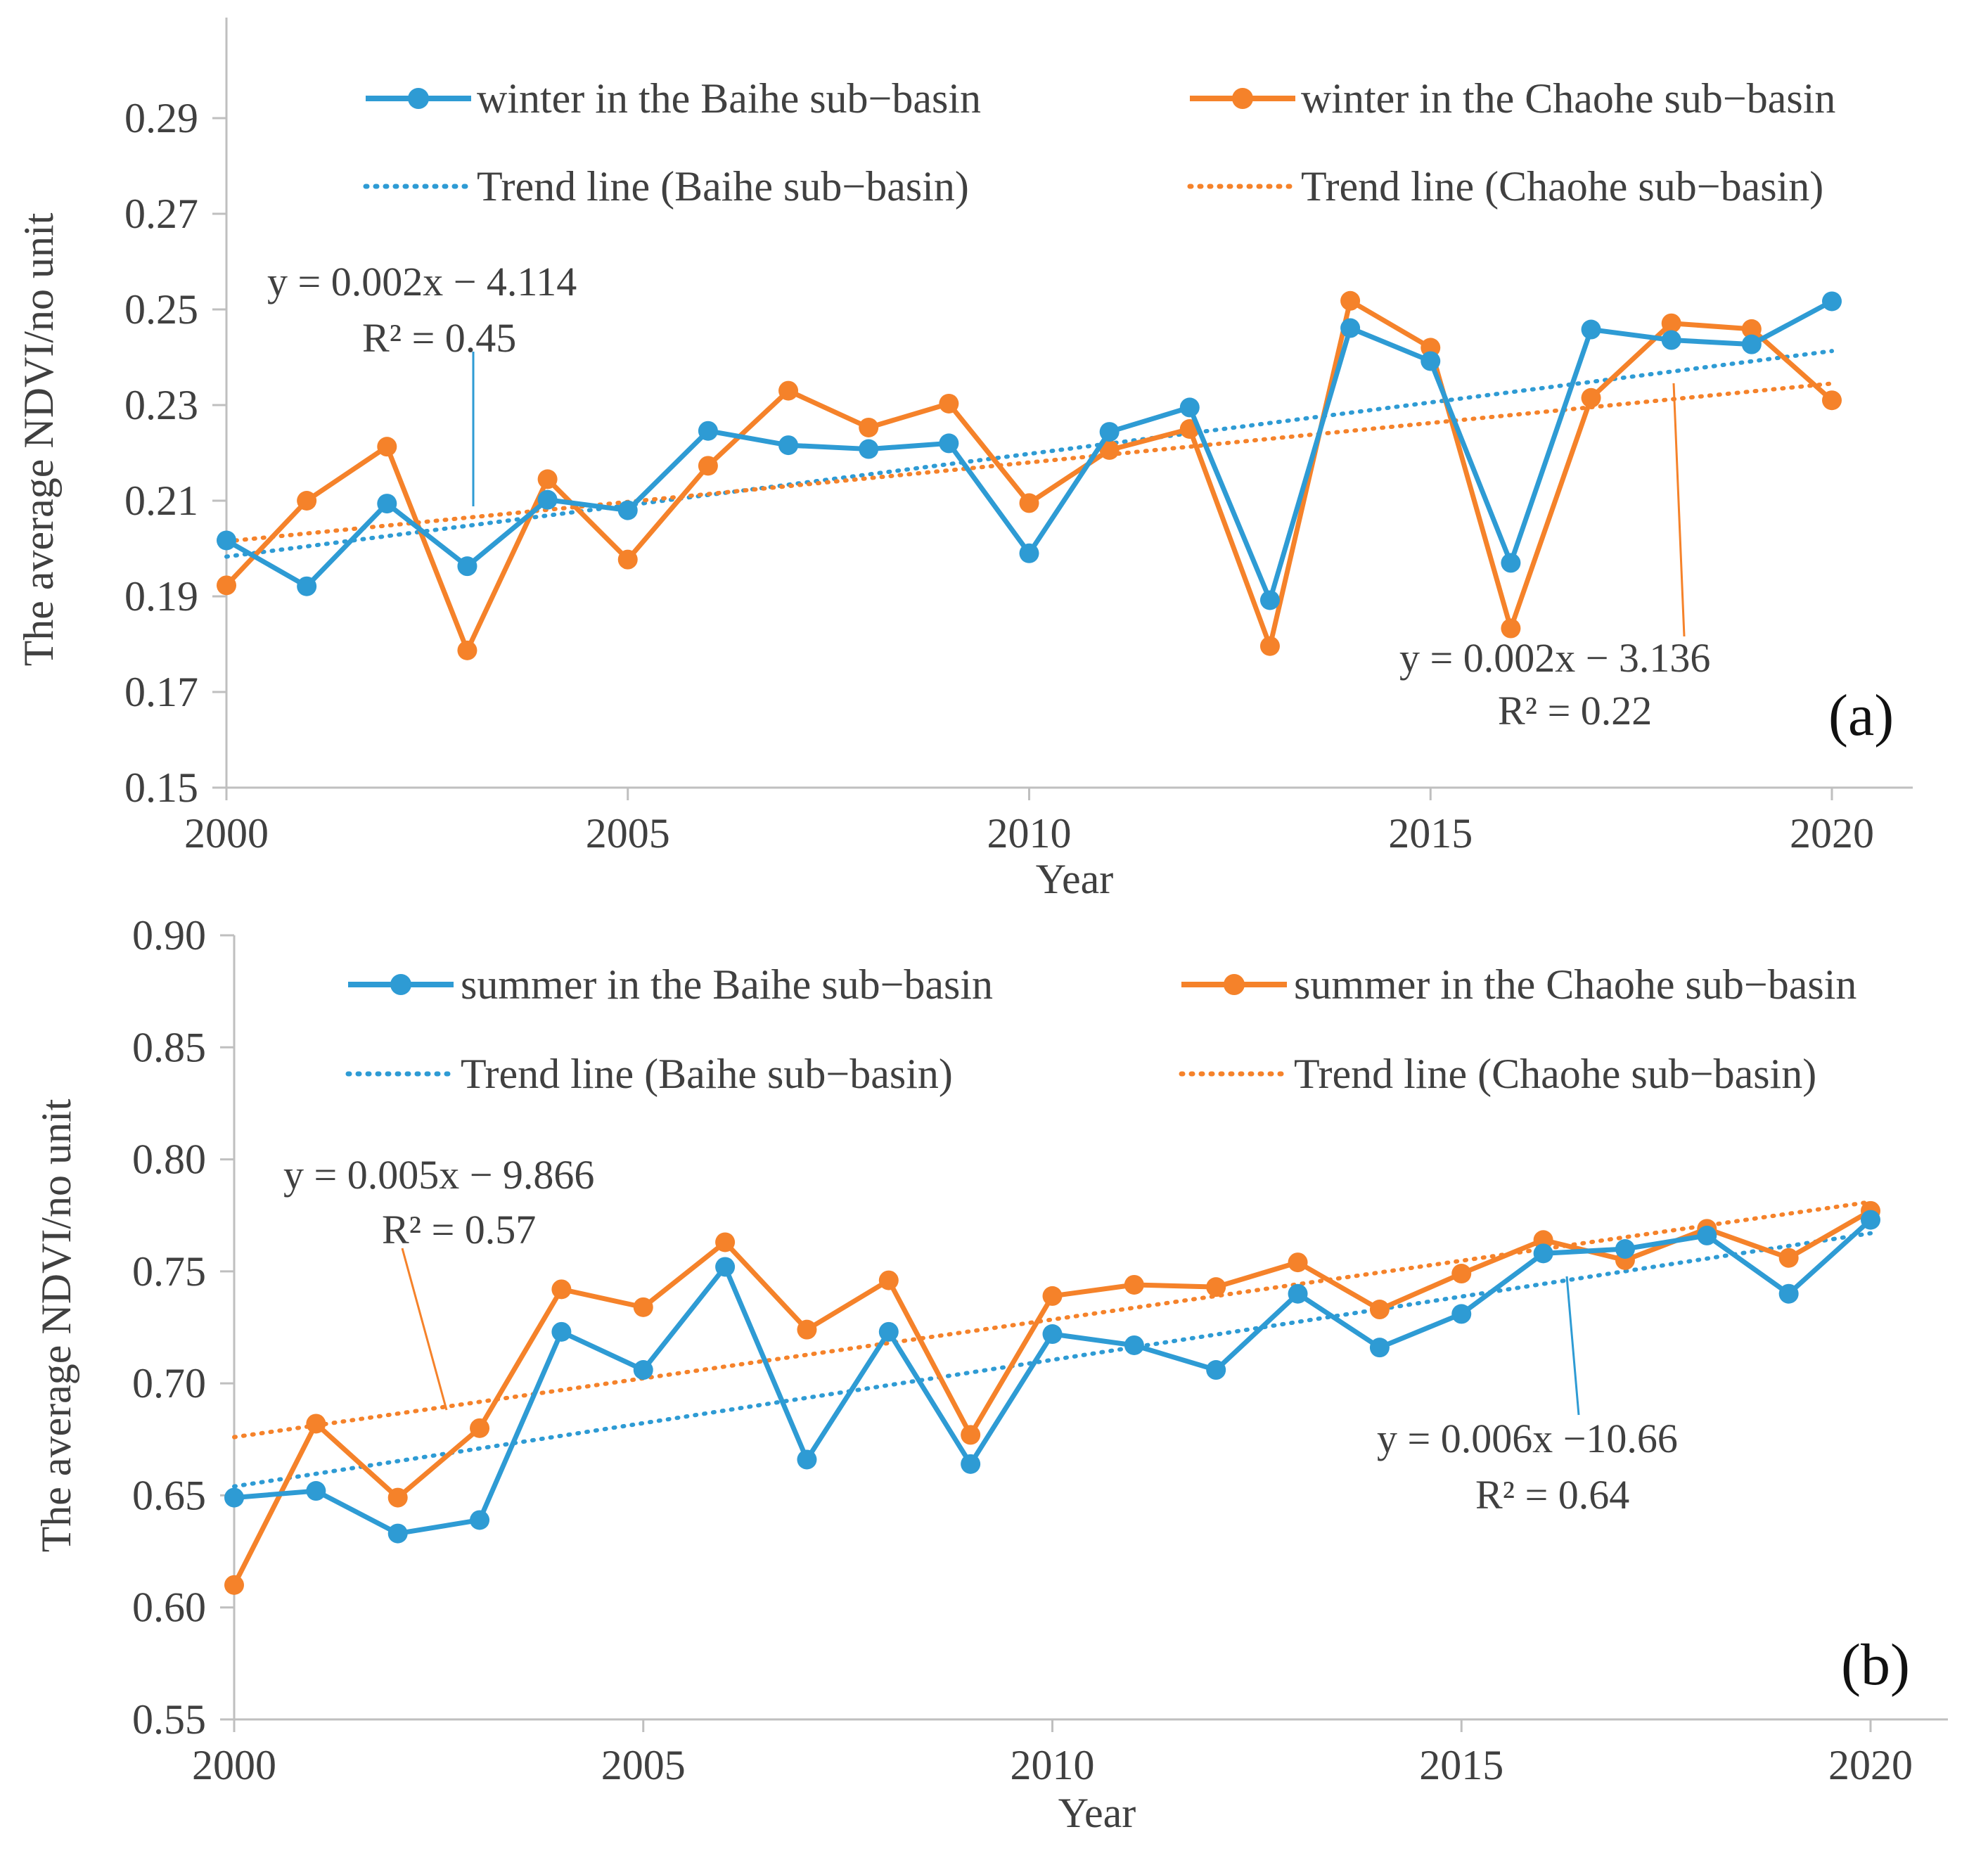 This screenshot has height=1865, width=1988. Describe the element at coordinates (1512, 98) in the screenshot. I see `legend-item-winter-chaohe: winter in the Chaohe sub−basin` at that location.